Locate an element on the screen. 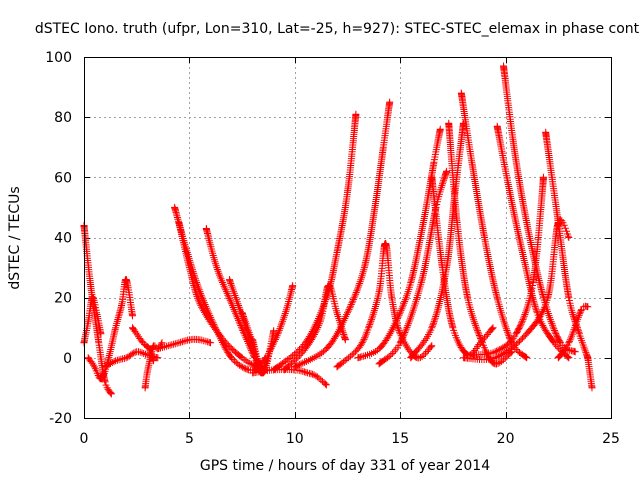 The width and height of the screenshot is (640, 480). x-tick-label: 15 is located at coordinates (400, 439).